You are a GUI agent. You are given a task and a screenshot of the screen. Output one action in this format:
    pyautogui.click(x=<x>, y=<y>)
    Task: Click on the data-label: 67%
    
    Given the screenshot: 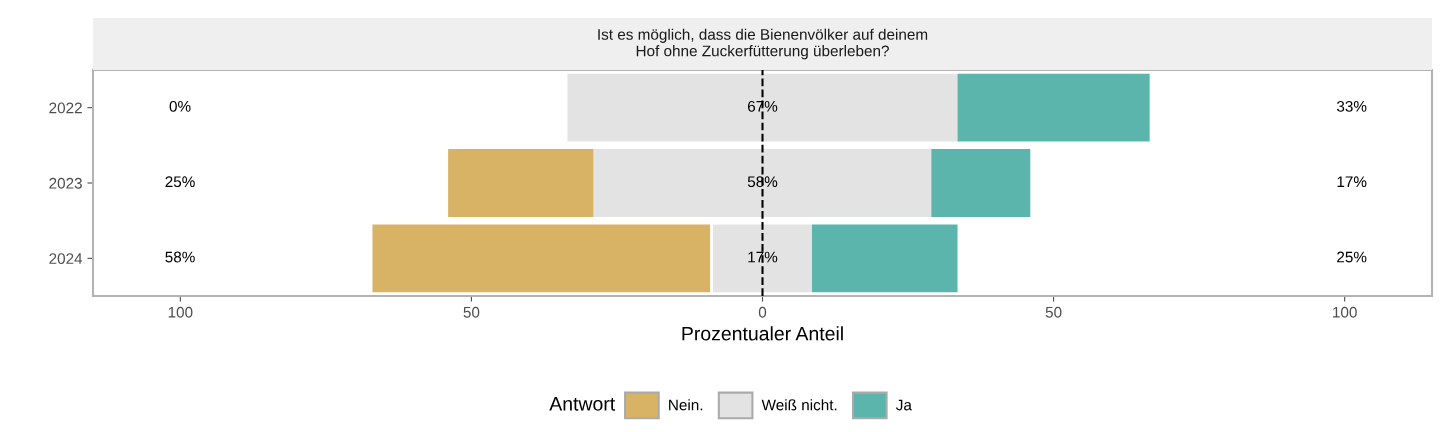 What is the action you would take?
    pyautogui.click(x=762, y=106)
    